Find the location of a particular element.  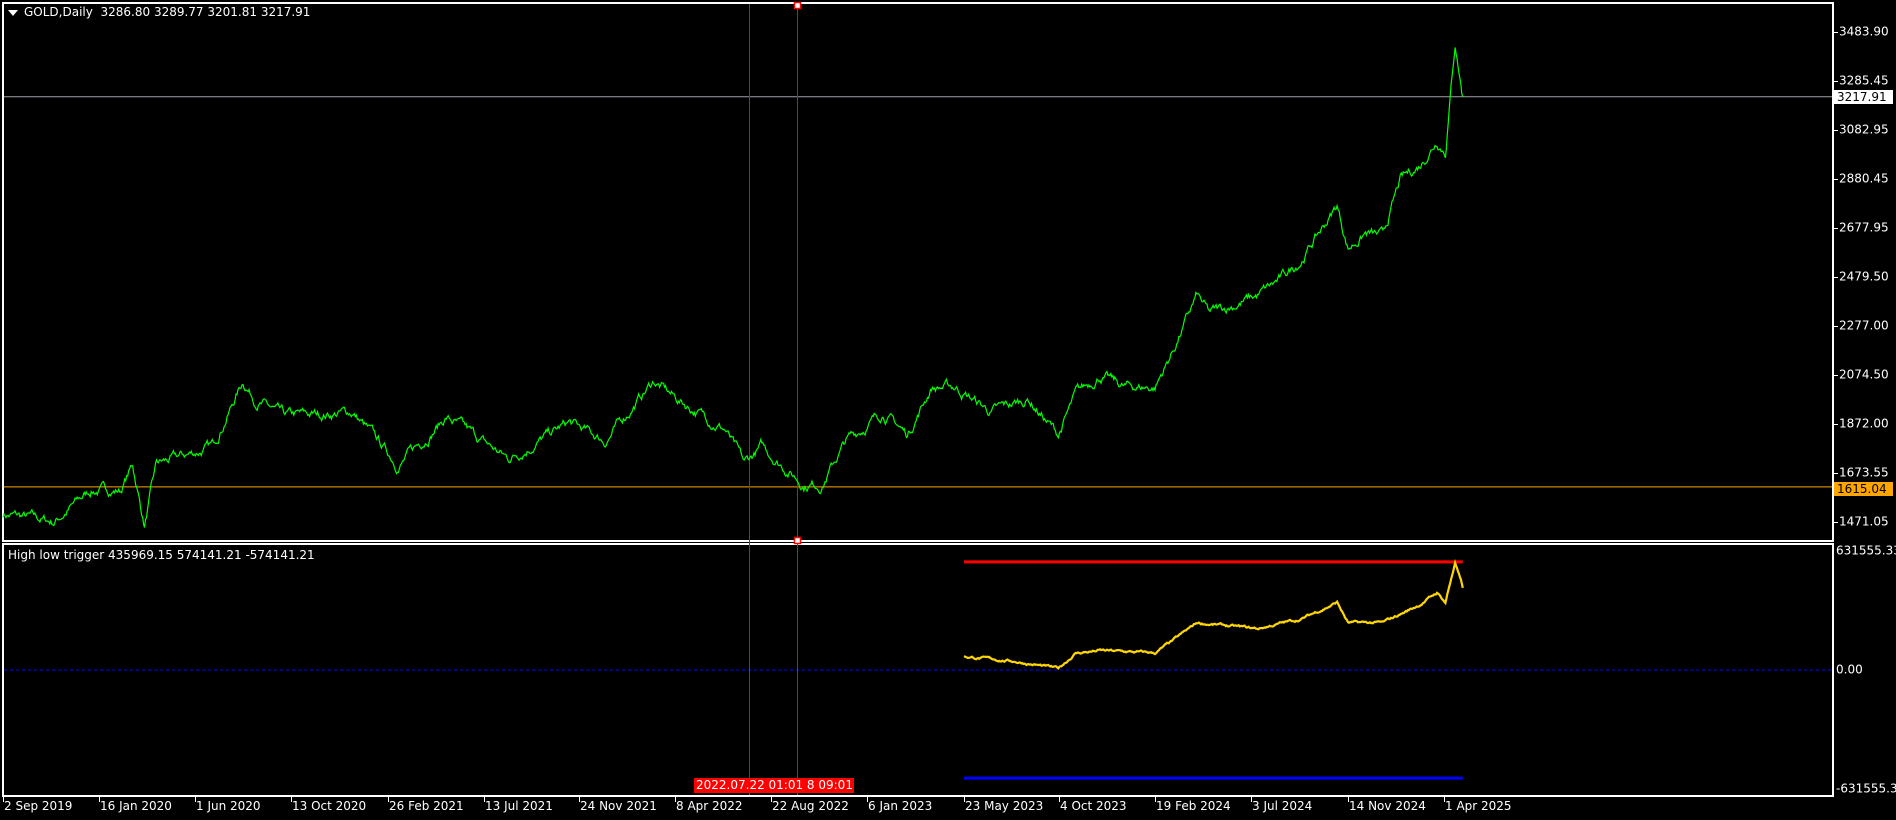

indicator-tick-label: 631555.33 is located at coordinates (1866, 550).